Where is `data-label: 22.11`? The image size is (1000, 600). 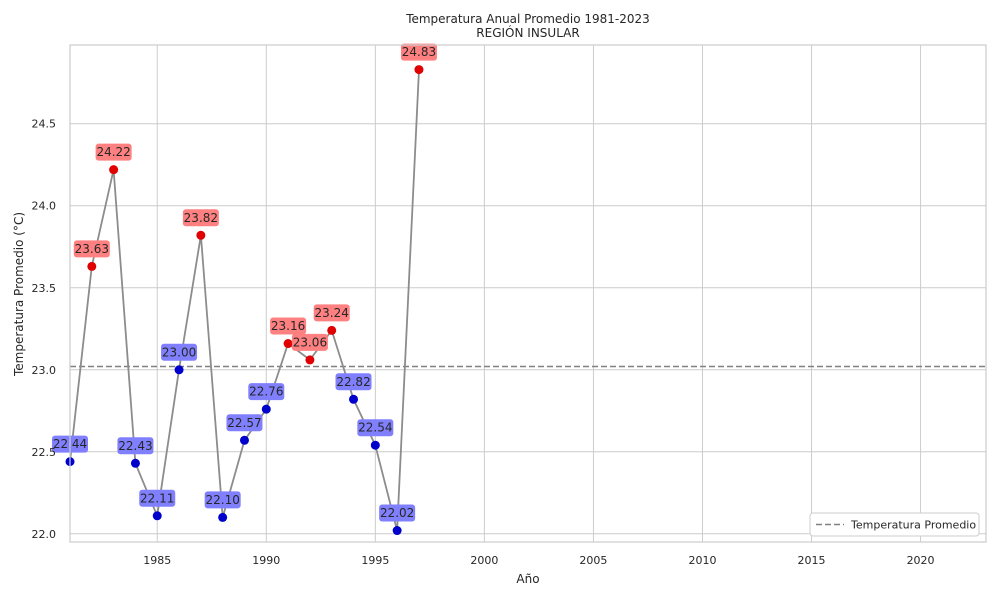 data-label: 22.11 is located at coordinates (157, 498).